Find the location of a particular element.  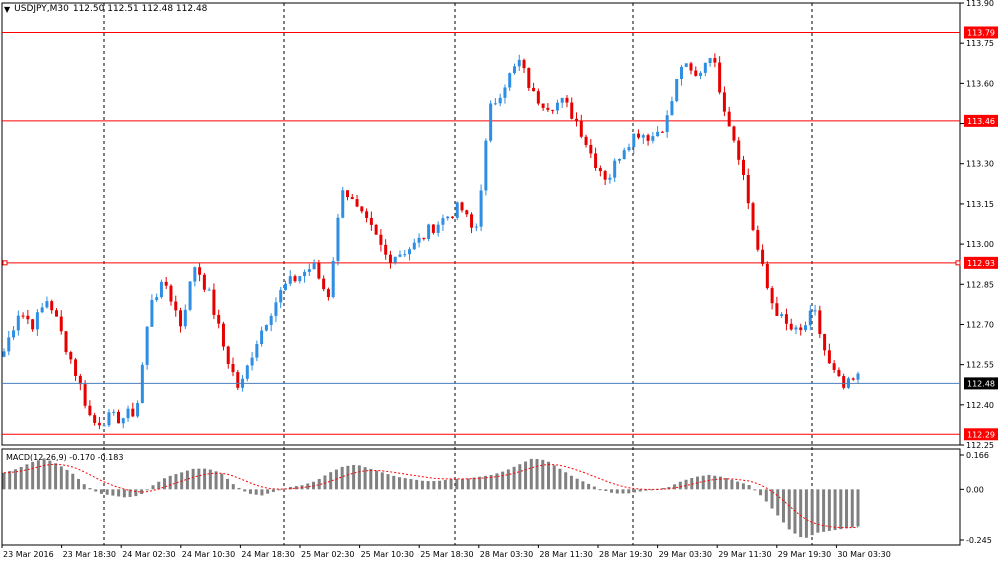

time-tick-label: 29 Mar 11:30 is located at coordinates (744, 554).